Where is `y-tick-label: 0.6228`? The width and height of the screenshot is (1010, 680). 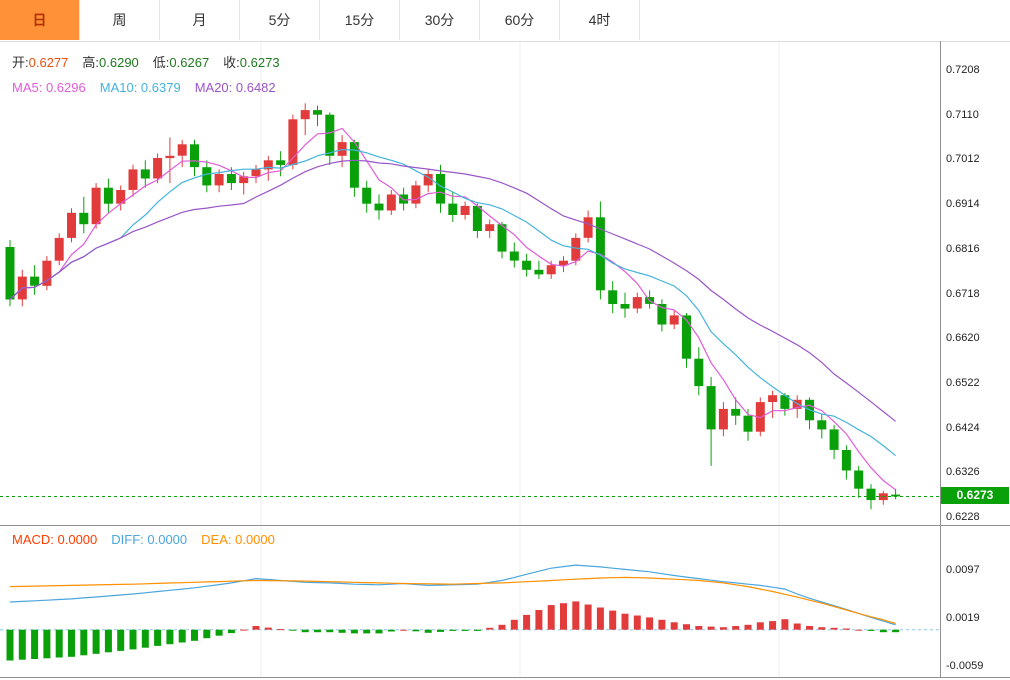 y-tick-label: 0.6228 is located at coordinates (963, 517).